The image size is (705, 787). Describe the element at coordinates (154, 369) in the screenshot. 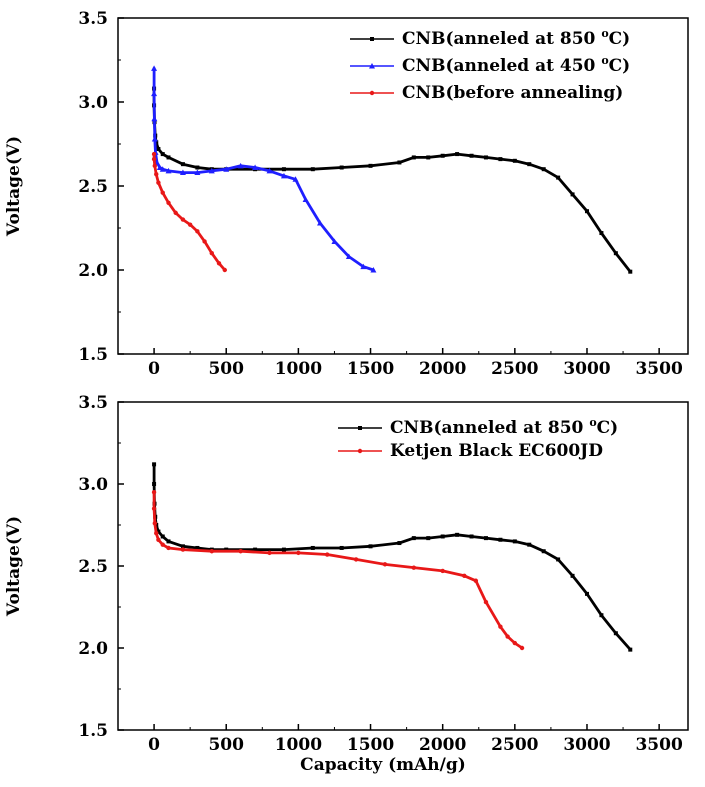

I see `x-tick-label: 0` at that location.